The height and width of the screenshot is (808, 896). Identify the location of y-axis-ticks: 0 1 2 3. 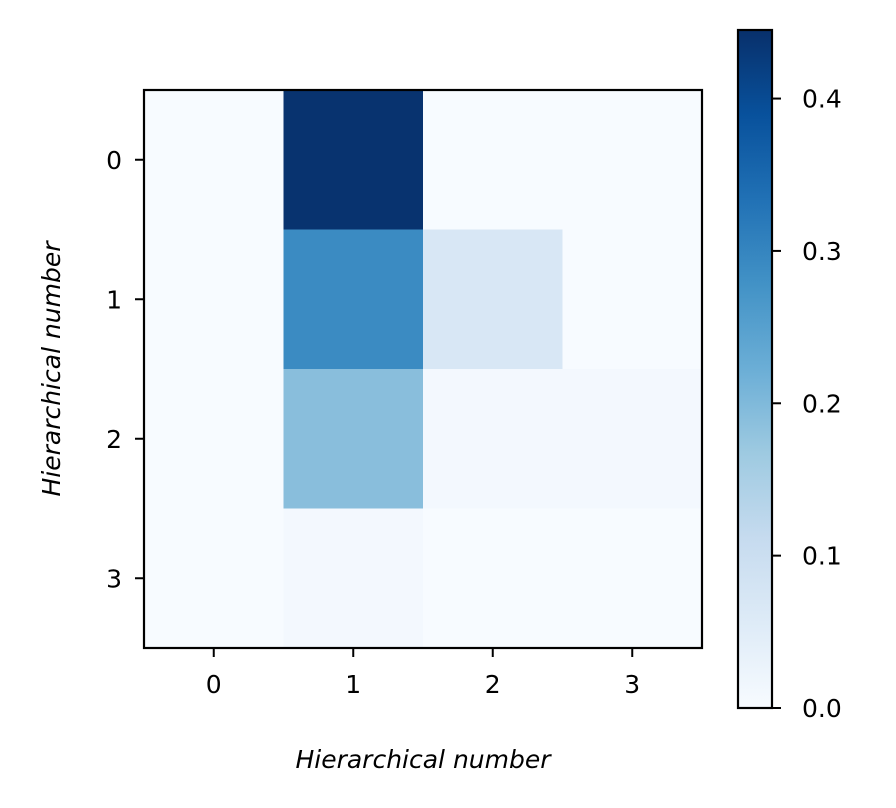
(125, 369).